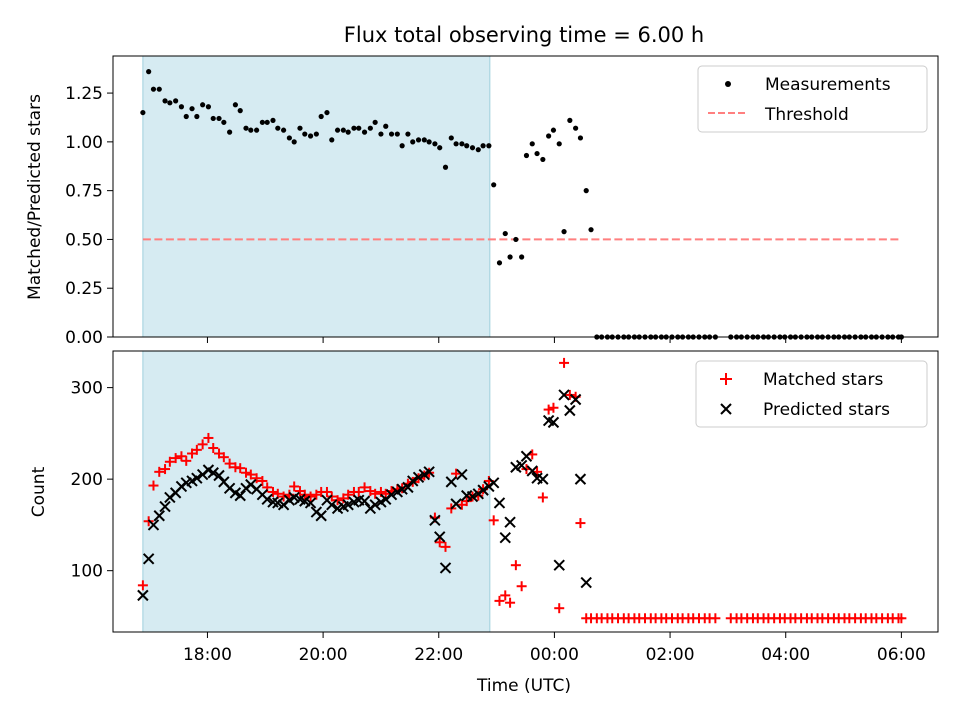 The width and height of the screenshot is (960, 720). What do you see at coordinates (84, 143) in the screenshot?
I see `top-y-tick-label: 1.00` at bounding box center [84, 143].